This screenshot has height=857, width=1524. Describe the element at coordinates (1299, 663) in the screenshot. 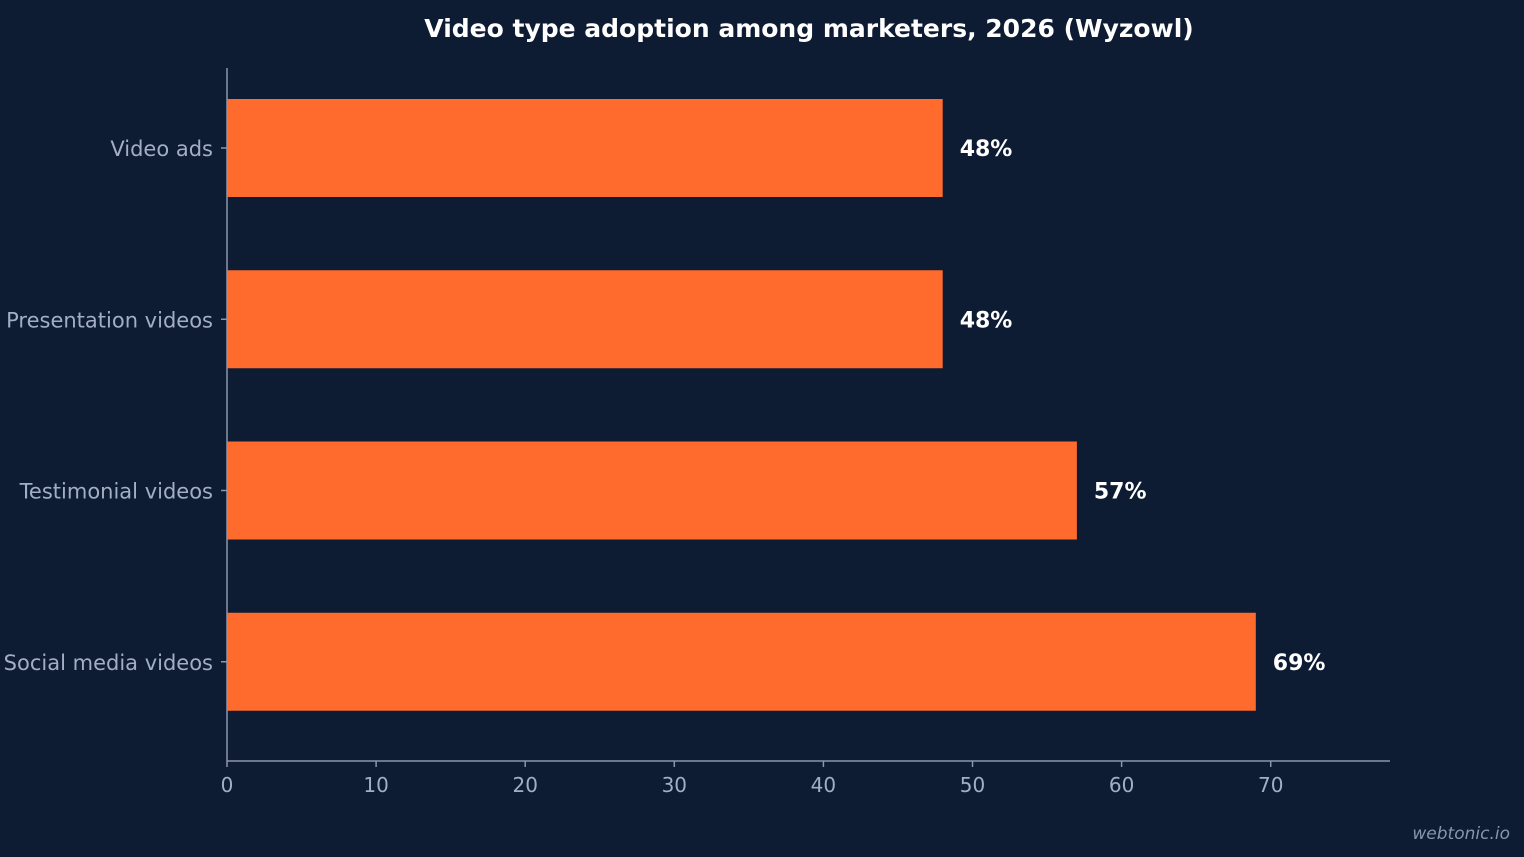

I see `data-label: 69%` at that location.